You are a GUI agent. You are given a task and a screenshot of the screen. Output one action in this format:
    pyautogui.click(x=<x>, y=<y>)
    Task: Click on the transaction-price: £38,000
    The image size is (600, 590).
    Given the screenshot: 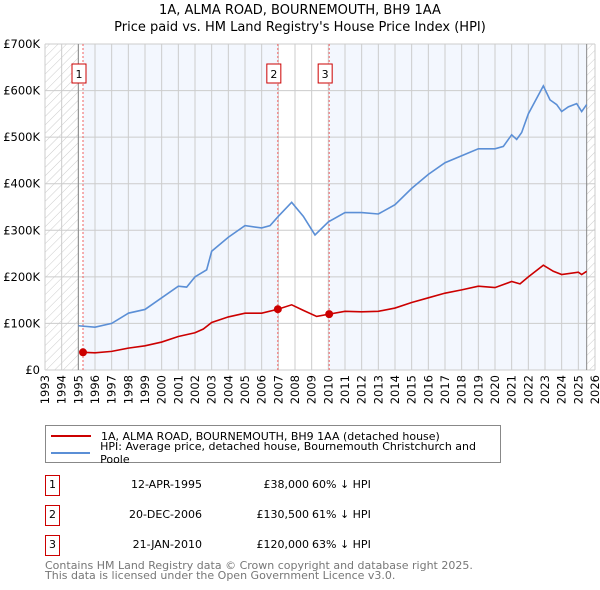 What is the action you would take?
    pyautogui.click(x=286, y=484)
    